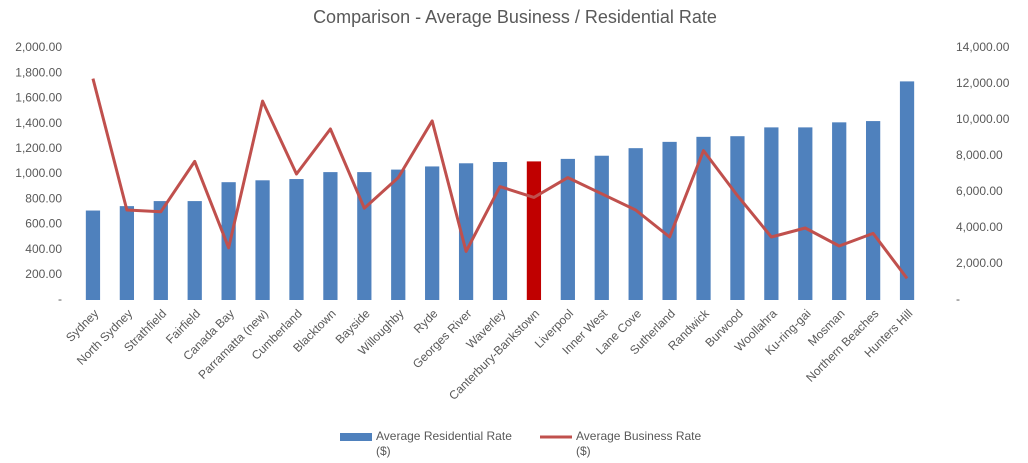 The image size is (1028, 463). What do you see at coordinates (38, 47) in the screenshot?
I see `y-tick-label: 2,000.00` at bounding box center [38, 47].